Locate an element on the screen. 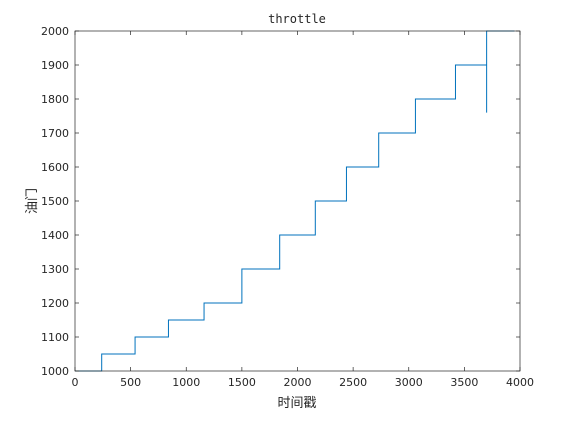  x-tick-label: 1500 is located at coordinates (242, 382).